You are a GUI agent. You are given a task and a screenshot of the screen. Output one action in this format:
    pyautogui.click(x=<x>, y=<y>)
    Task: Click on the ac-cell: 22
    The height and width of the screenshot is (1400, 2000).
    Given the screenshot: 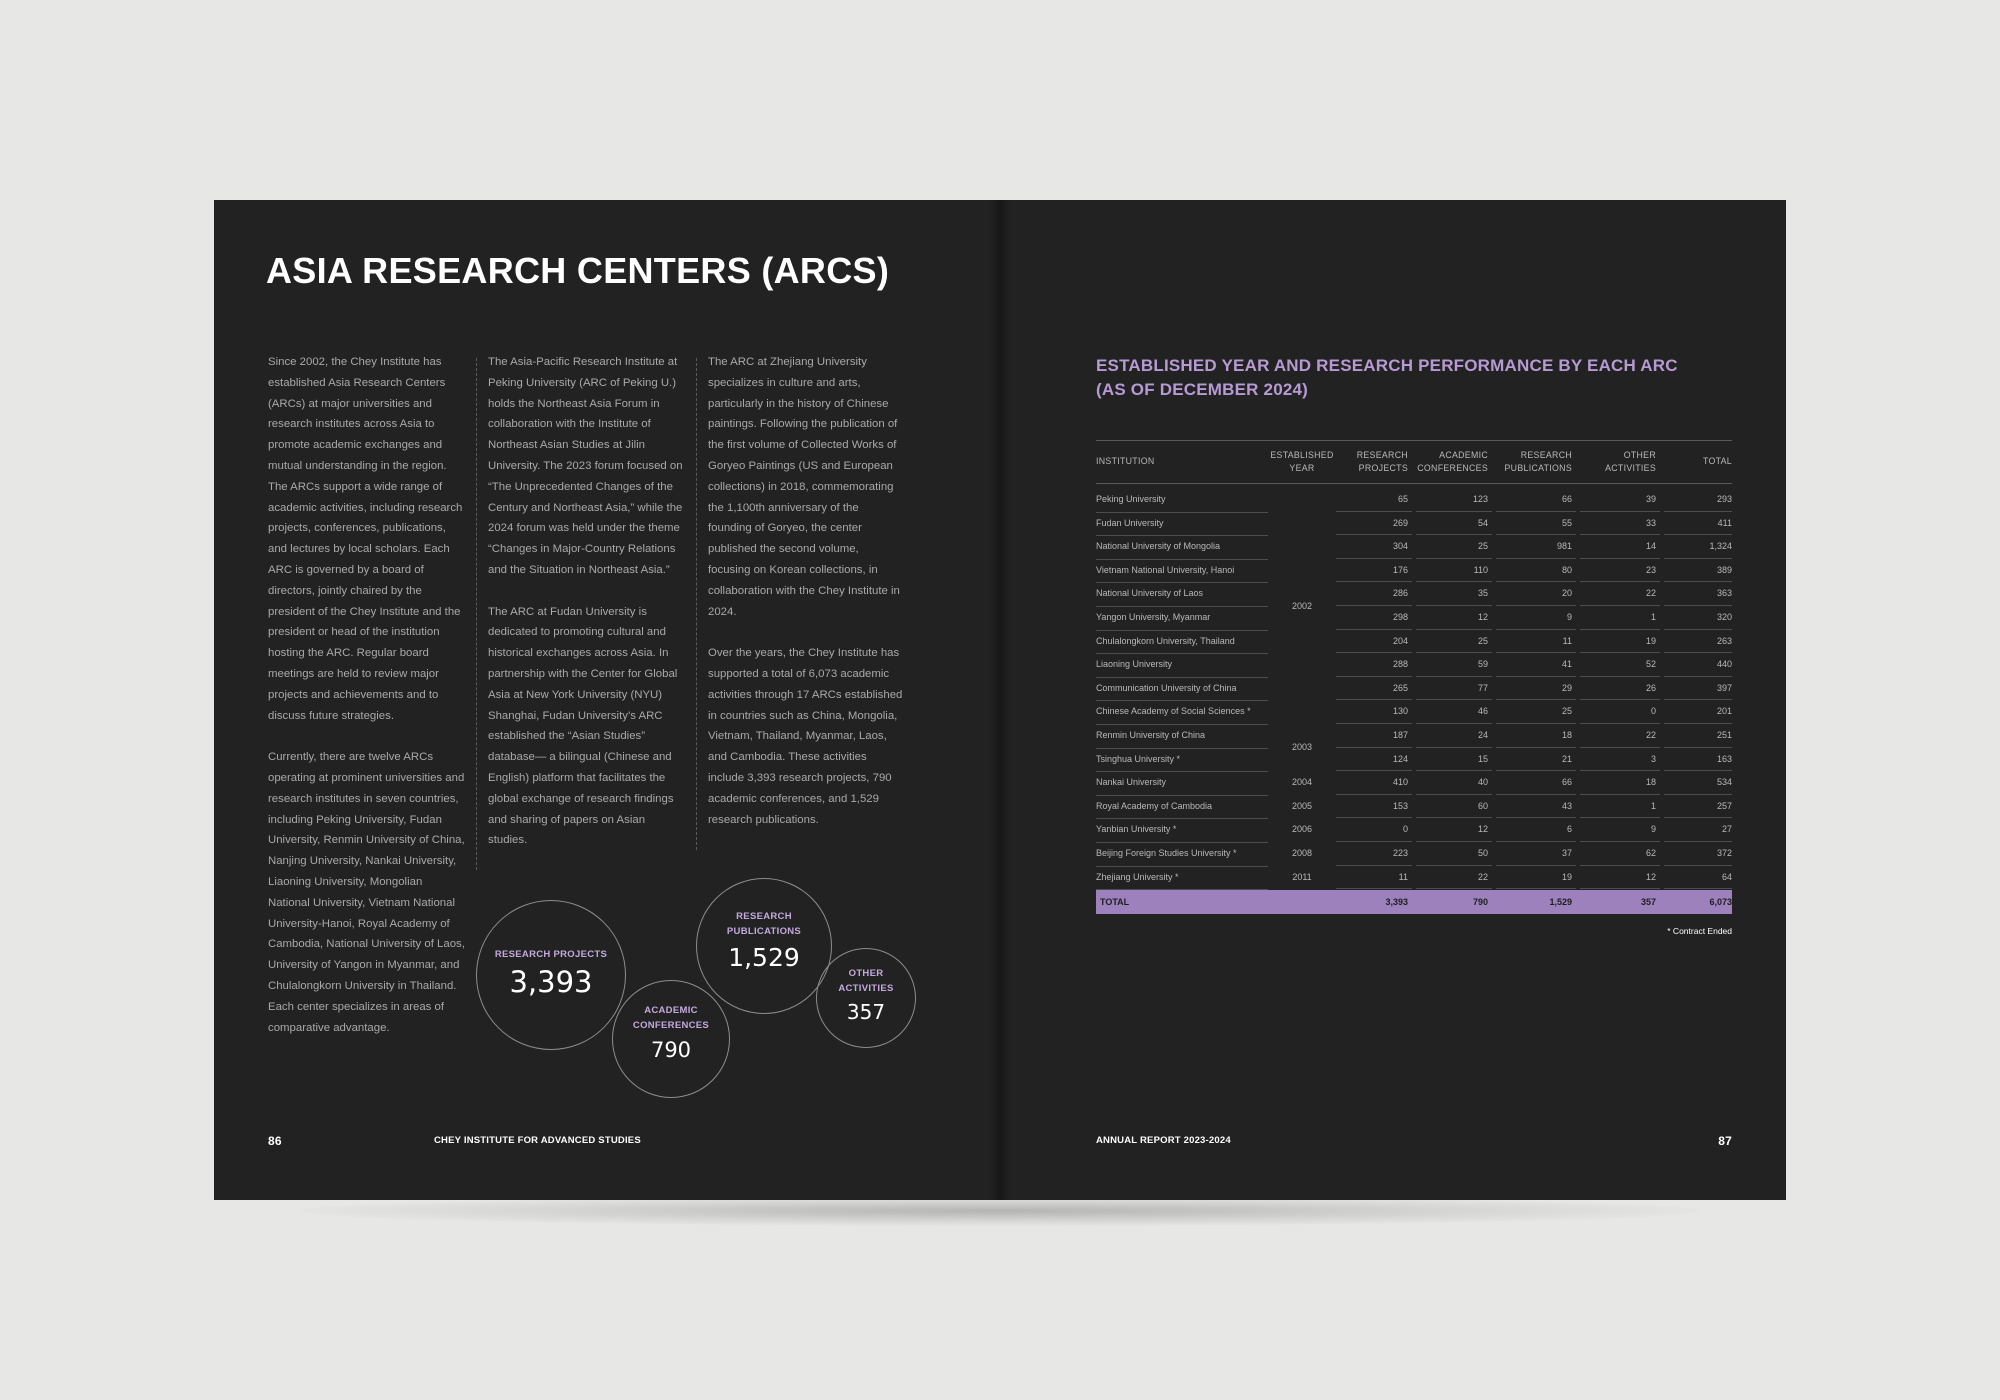 What is the action you would take?
    pyautogui.click(x=1454, y=878)
    